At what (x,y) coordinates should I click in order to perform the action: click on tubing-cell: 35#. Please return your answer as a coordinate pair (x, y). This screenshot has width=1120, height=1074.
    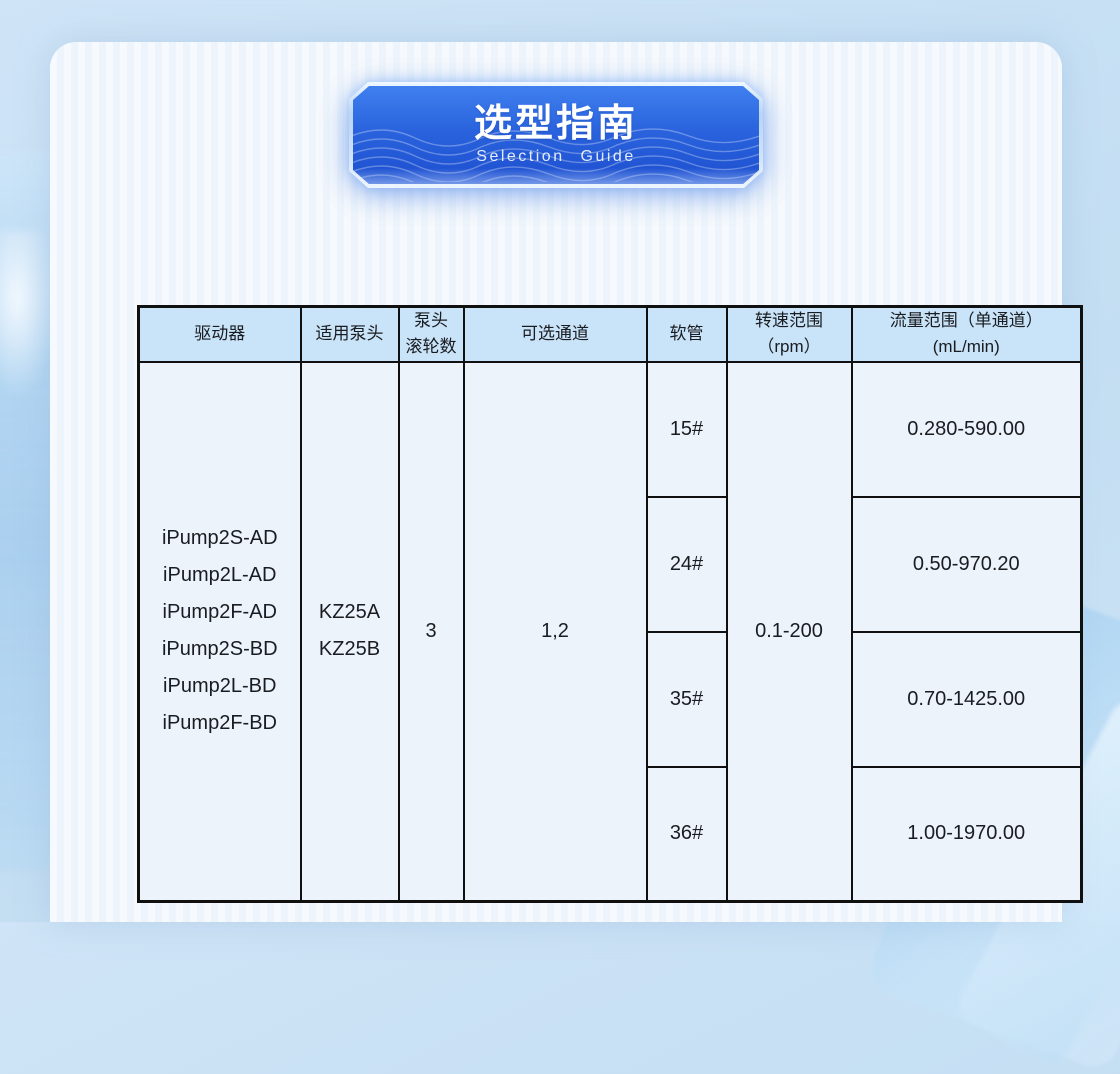
    Looking at the image, I should click on (686, 699).